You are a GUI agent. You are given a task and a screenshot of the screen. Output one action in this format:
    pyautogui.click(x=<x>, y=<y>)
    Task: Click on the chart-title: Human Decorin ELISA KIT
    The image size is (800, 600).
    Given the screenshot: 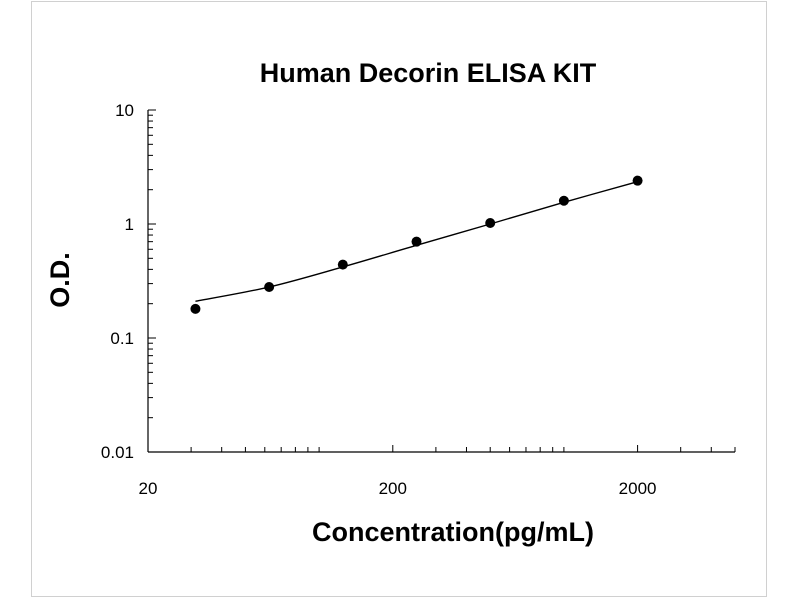 What is the action you would take?
    pyautogui.click(x=428, y=73)
    